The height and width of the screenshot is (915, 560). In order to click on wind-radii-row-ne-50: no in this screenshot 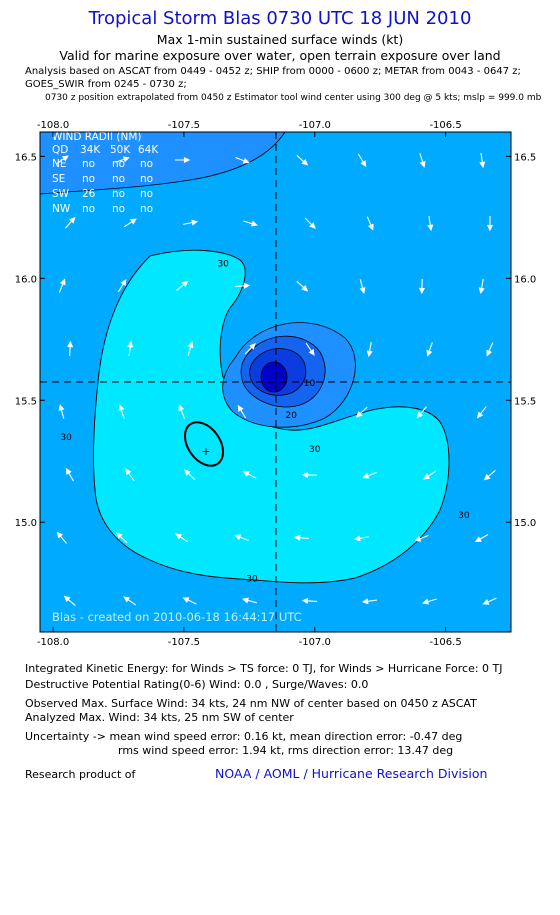, I will do `click(118, 164)`.